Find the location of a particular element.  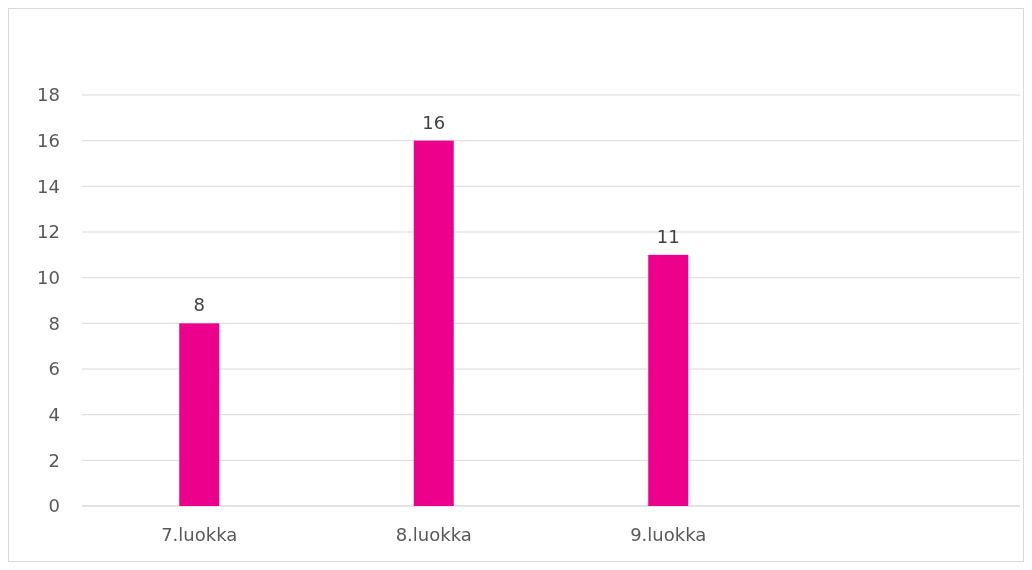

data-label: 11 is located at coordinates (668, 236).